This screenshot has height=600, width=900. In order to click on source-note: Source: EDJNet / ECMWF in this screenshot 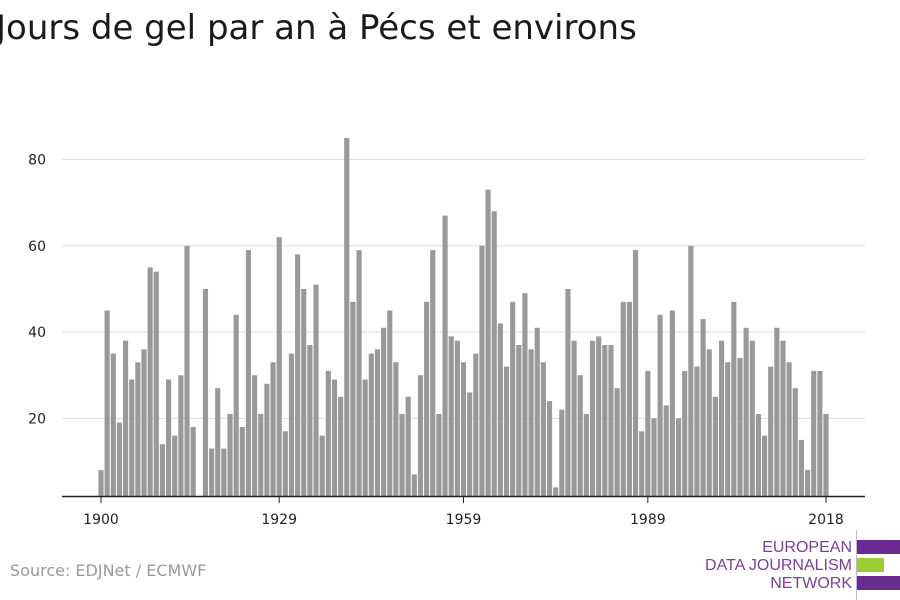, I will do `click(108, 570)`.